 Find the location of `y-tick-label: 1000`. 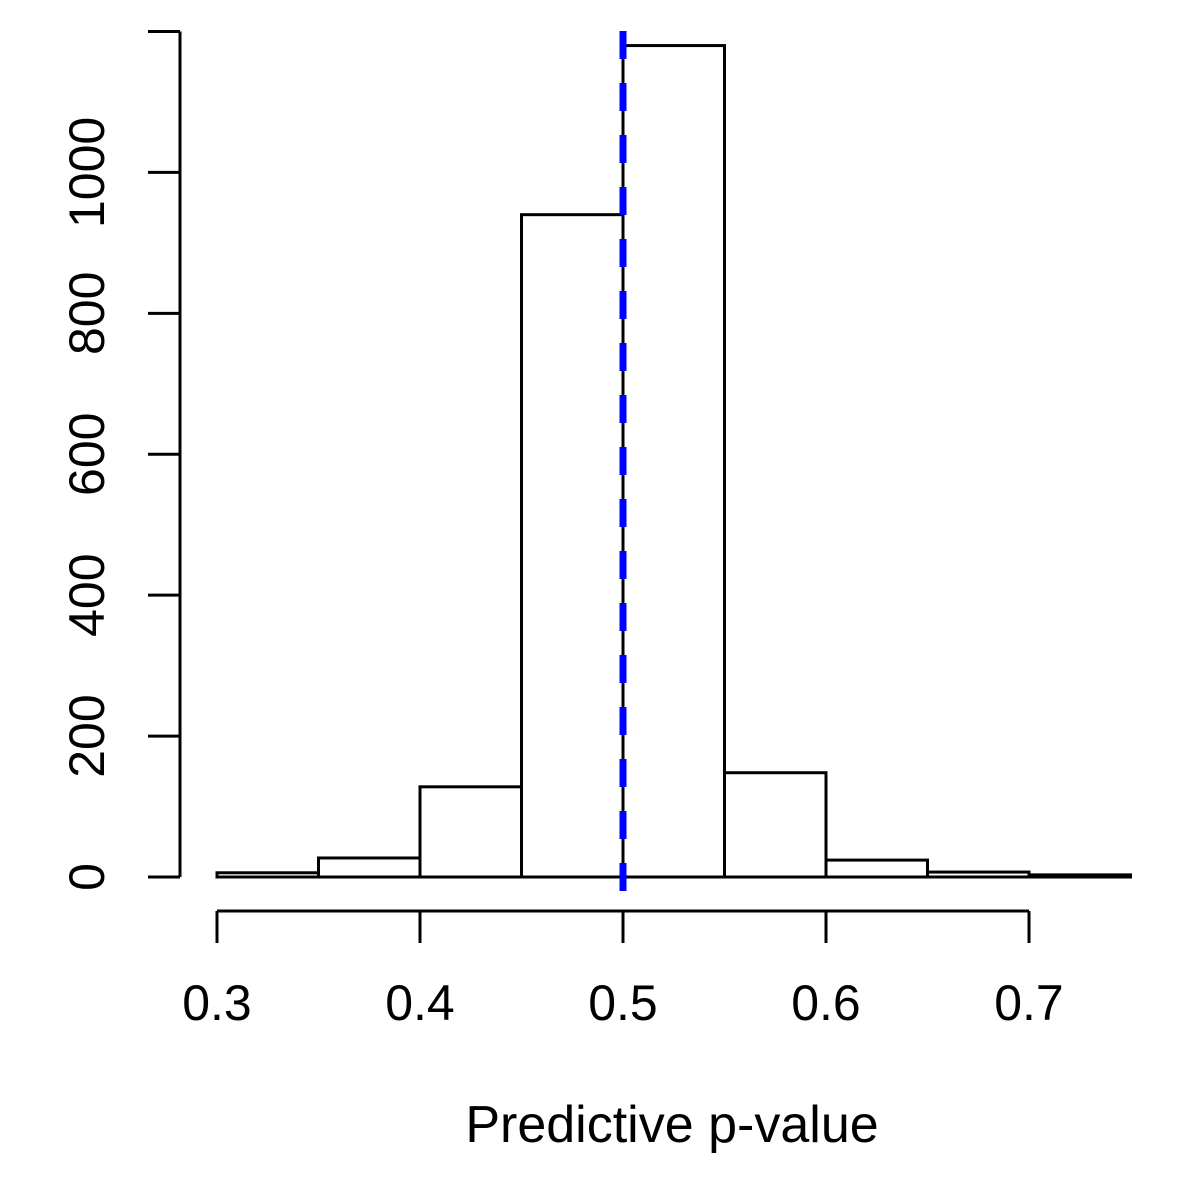

y-tick-label: 1000 is located at coordinates (87, 172).